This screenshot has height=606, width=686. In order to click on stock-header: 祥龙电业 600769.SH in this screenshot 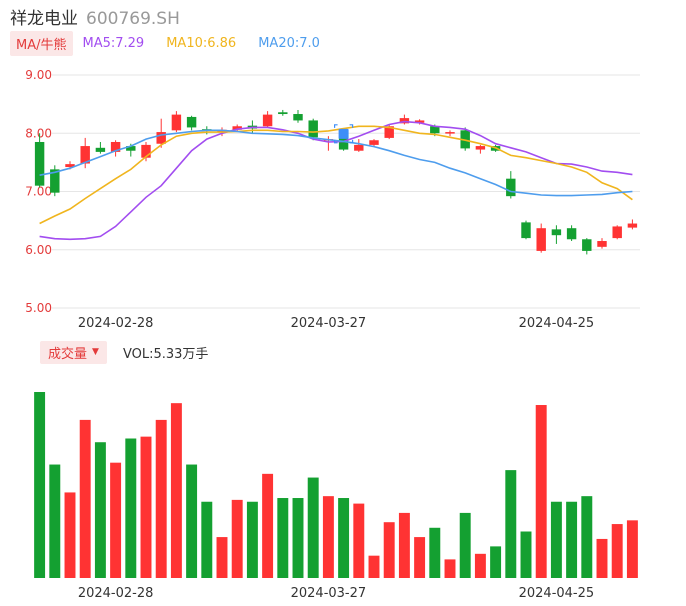, I will do `click(95, 16)`.